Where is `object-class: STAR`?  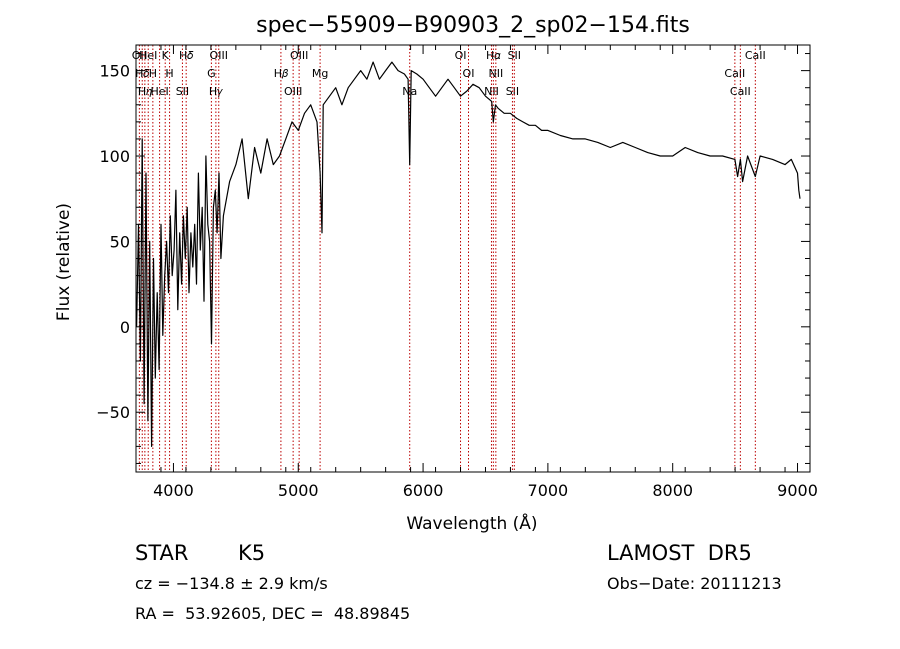
object-class: STAR is located at coordinates (162, 553).